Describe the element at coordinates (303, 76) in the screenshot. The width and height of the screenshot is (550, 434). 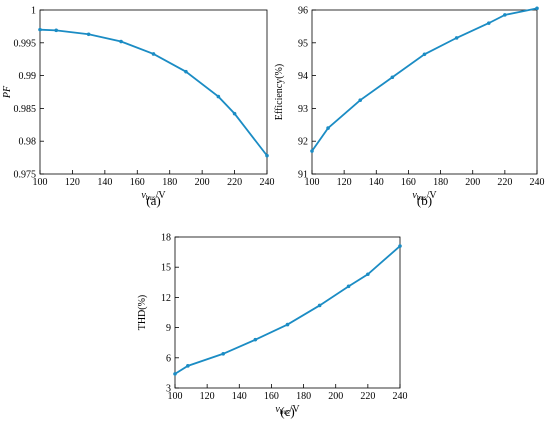
I see `y-tick-label: 94` at that location.